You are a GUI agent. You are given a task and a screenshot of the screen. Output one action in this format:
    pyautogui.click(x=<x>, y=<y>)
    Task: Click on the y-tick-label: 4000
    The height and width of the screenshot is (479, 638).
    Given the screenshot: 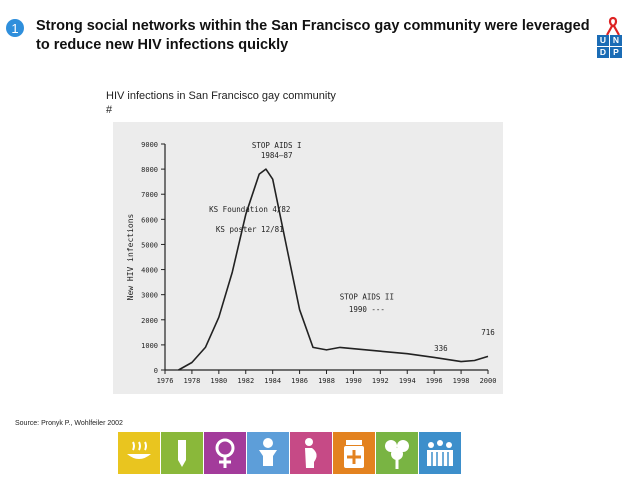 What is the action you would take?
    pyautogui.click(x=149, y=271)
    